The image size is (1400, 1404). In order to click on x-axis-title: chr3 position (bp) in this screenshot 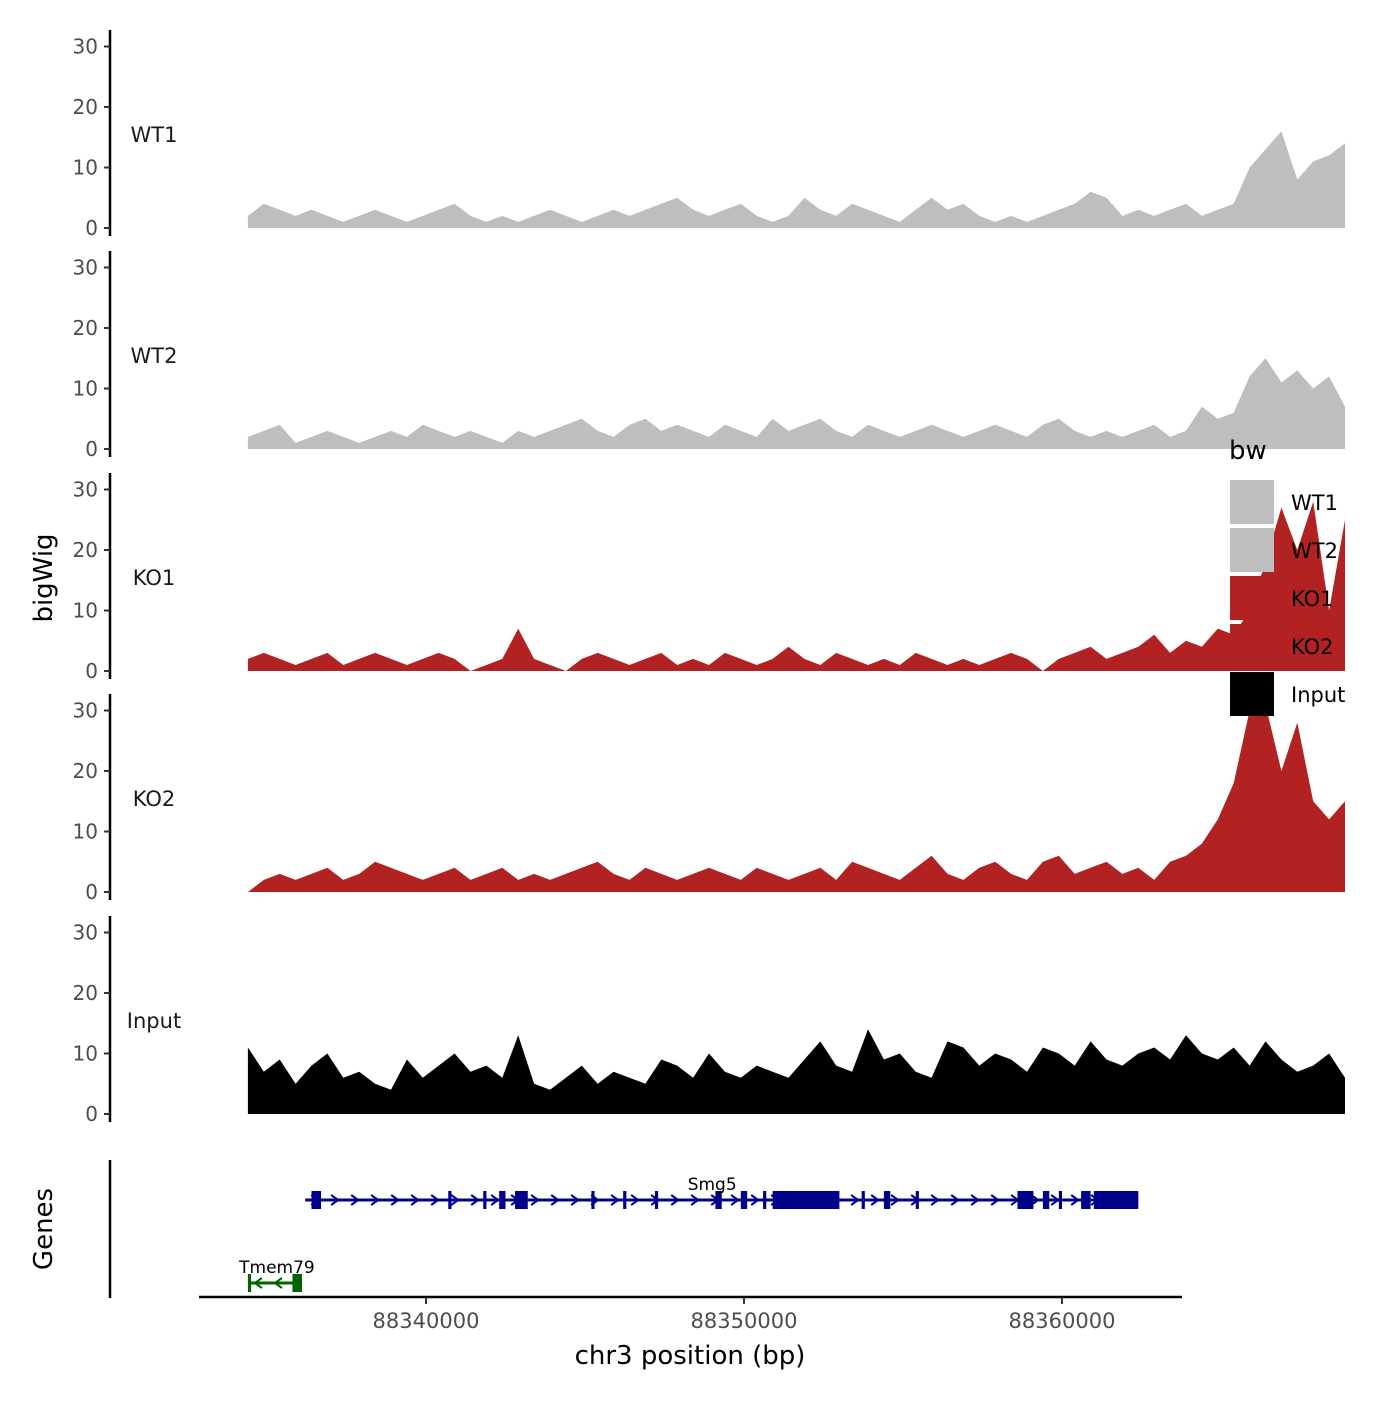, I will do `click(690, 1356)`.